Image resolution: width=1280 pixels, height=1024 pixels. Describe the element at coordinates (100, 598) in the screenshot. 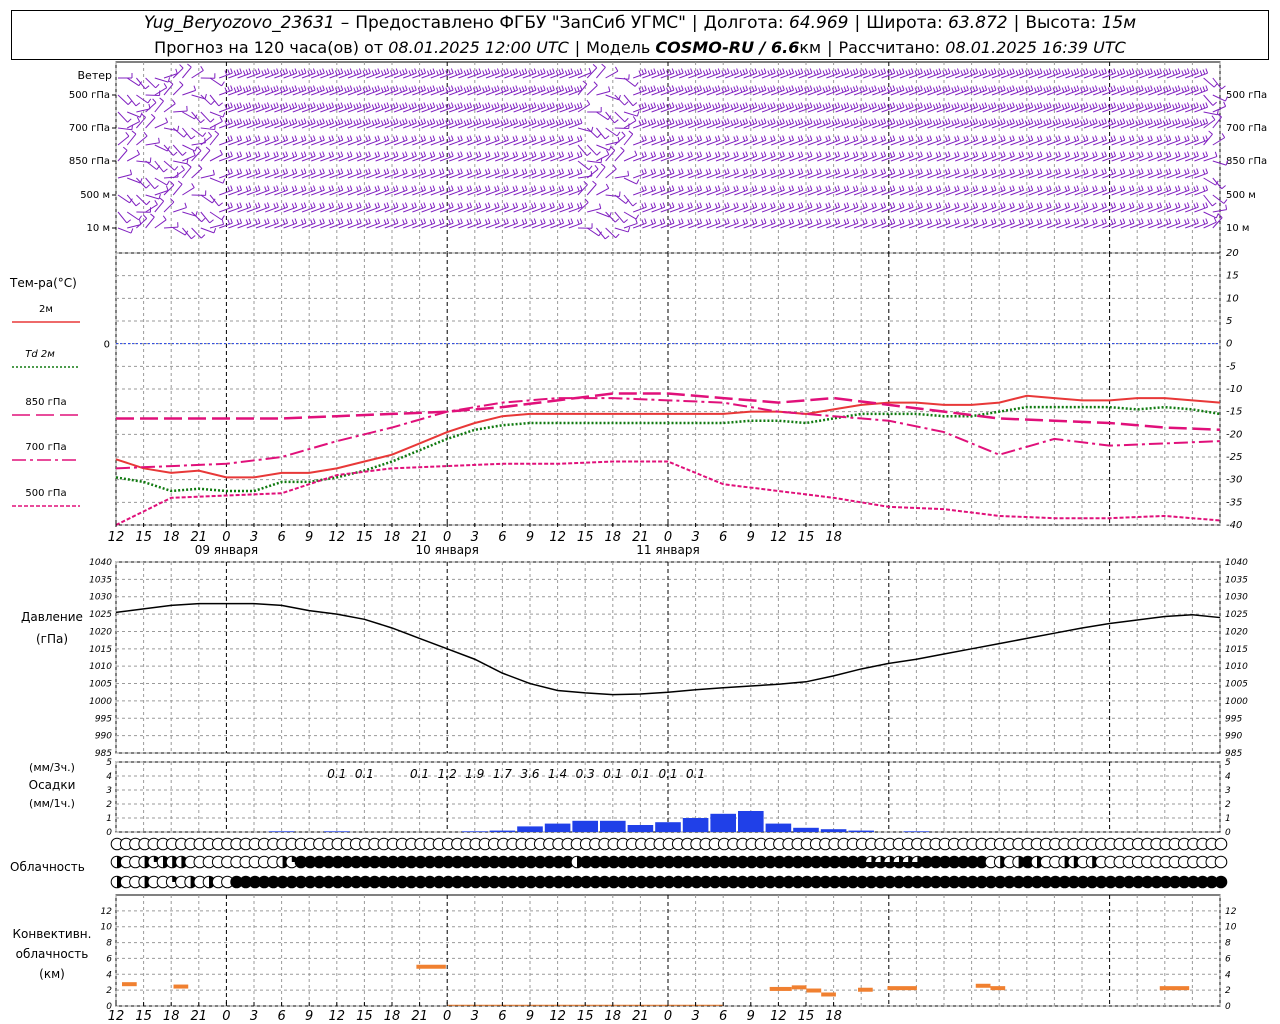

I see `pressure-ytick-label: 1030` at that location.